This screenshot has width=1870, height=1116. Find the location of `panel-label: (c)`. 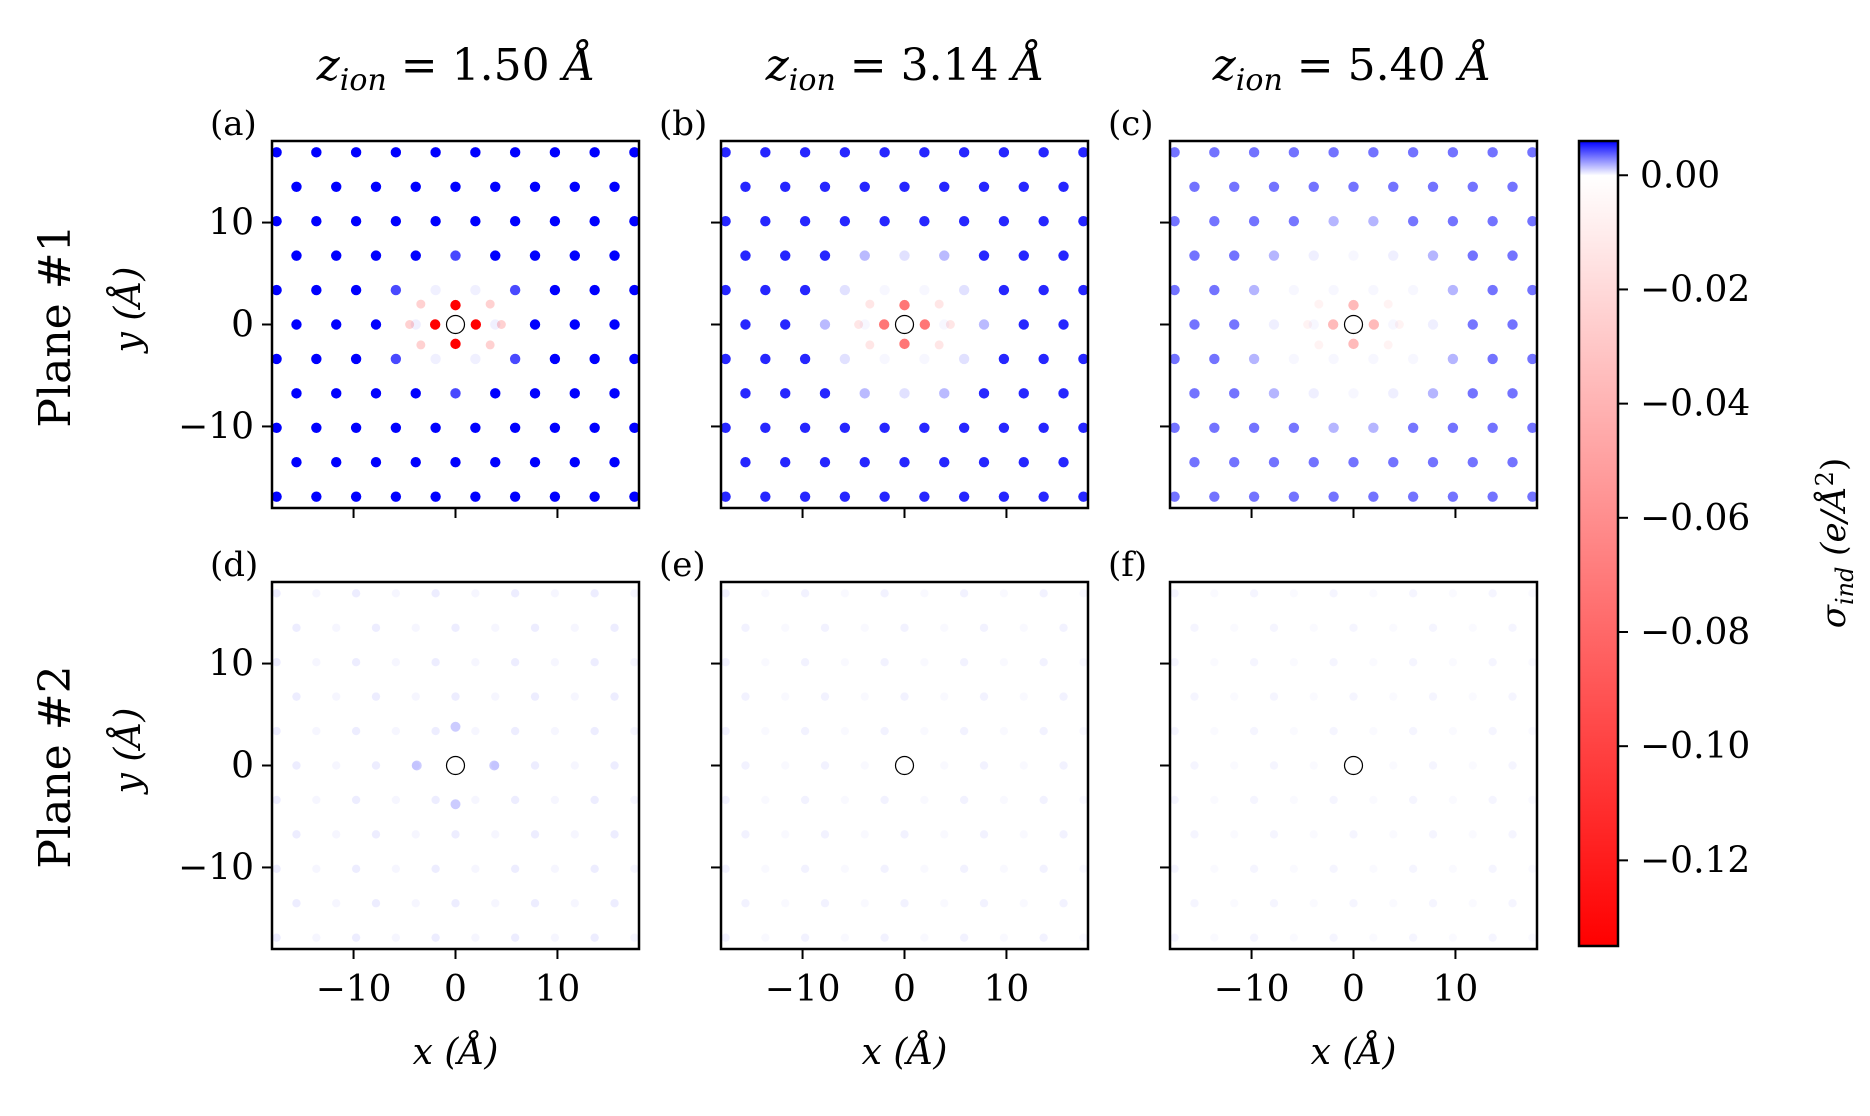

panel-label: (c) is located at coordinates (1131, 124).